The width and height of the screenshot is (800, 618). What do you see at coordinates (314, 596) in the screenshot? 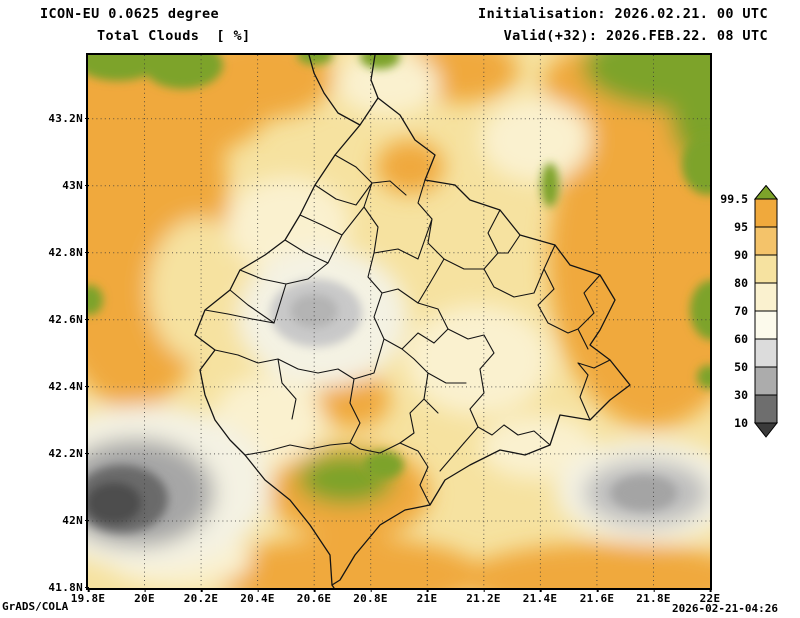
I see `x-tick-label: 20.6E` at bounding box center [314, 596].